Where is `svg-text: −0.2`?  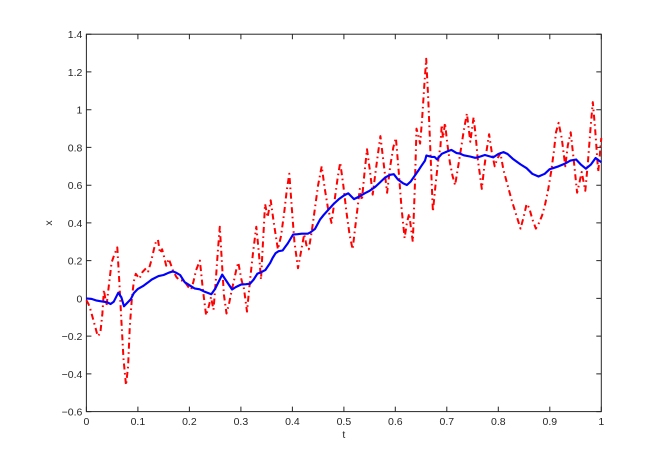 svg-text: −0.2 is located at coordinates (72, 337).